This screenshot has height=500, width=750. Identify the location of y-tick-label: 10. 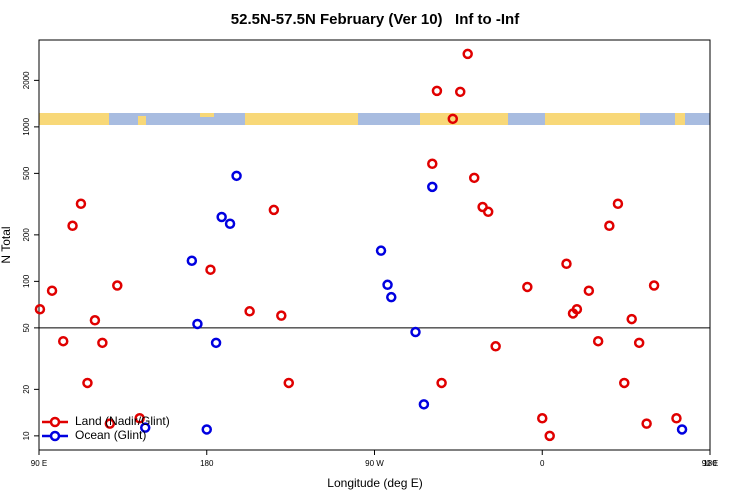
(26, 435).